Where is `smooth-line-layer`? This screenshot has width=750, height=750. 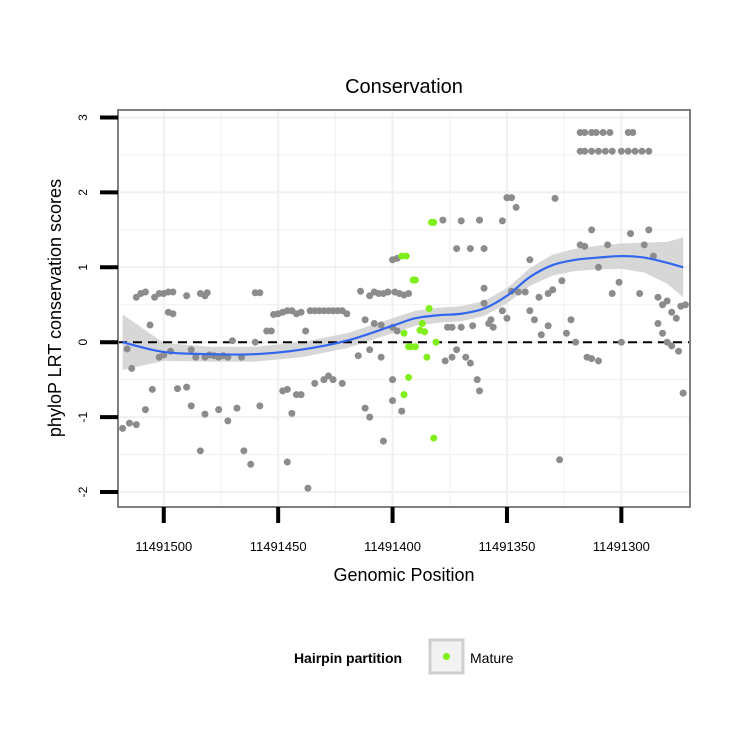
smooth-line-layer is located at coordinates (403, 305).